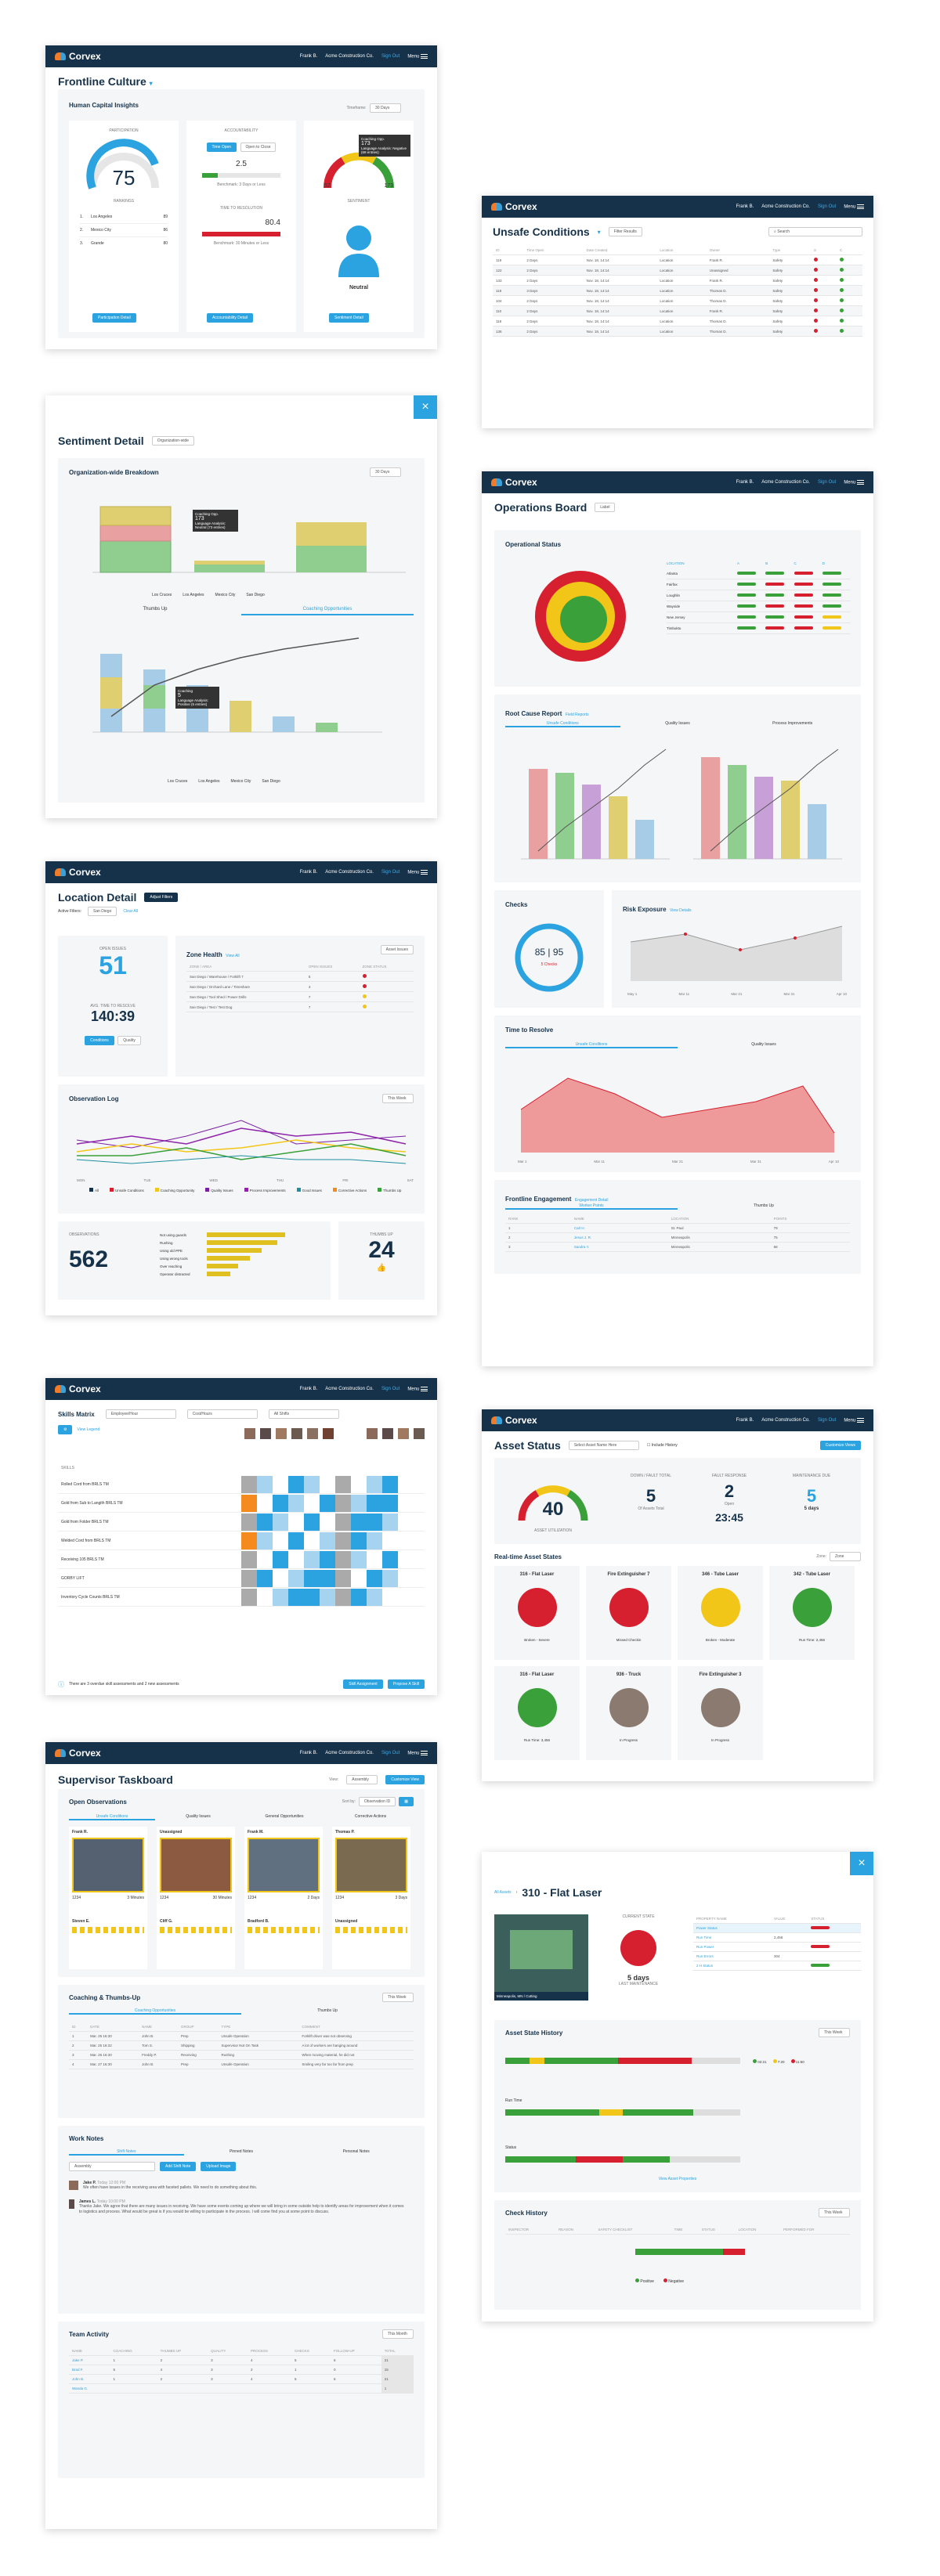  Describe the element at coordinates (862, 1864) in the screenshot. I see `close-icon: ×` at that location.